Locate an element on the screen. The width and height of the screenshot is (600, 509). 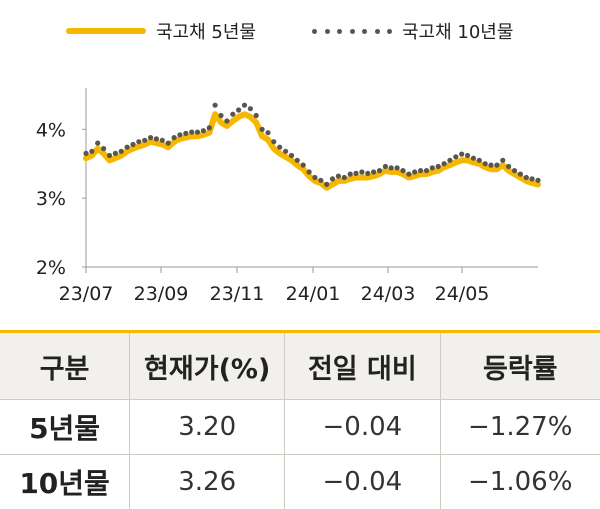
legend-item-10y: 국고채 10년물 is located at coordinates (412, 31).